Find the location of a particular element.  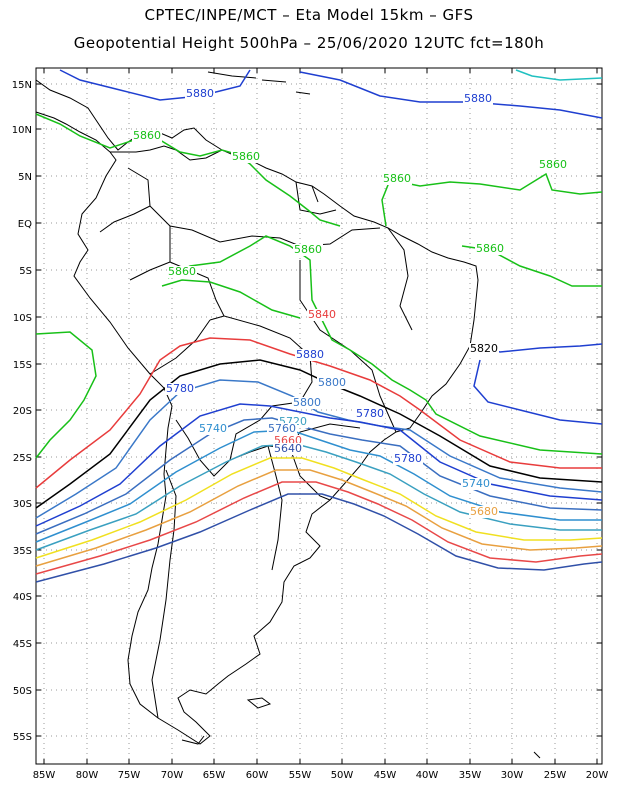

lat-label: 10N is located at coordinates (22, 130).